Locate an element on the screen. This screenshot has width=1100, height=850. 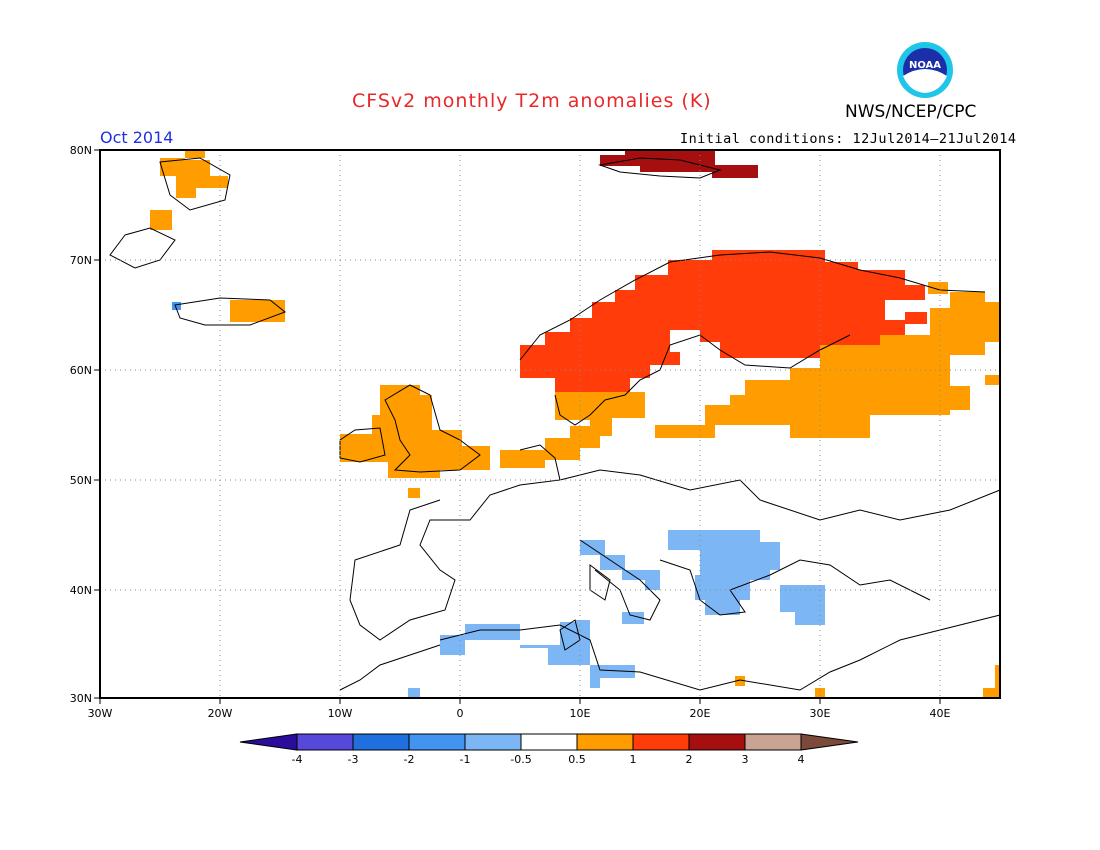
colorbar-label: 4 is located at coordinates (801, 759).